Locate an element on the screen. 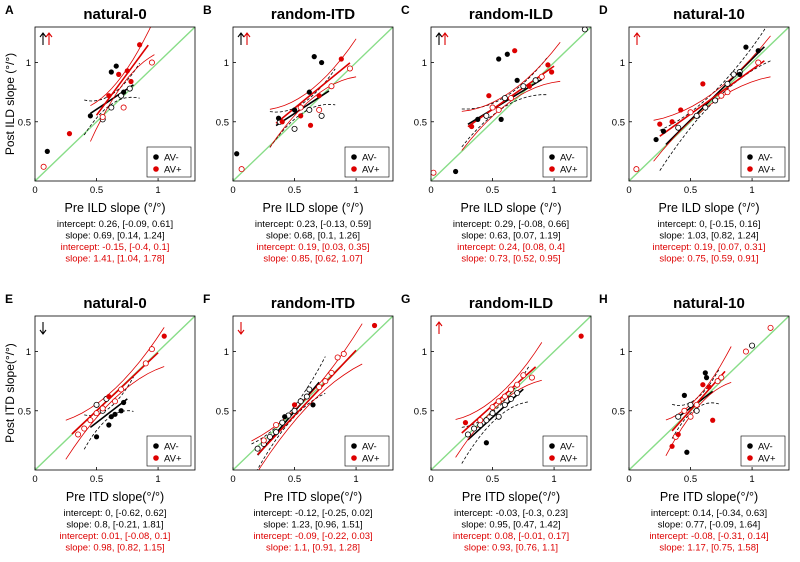  stat-av-minus-intercept: intercept: -0.03, [-0.3, 0.23] is located at coordinates (511, 513).